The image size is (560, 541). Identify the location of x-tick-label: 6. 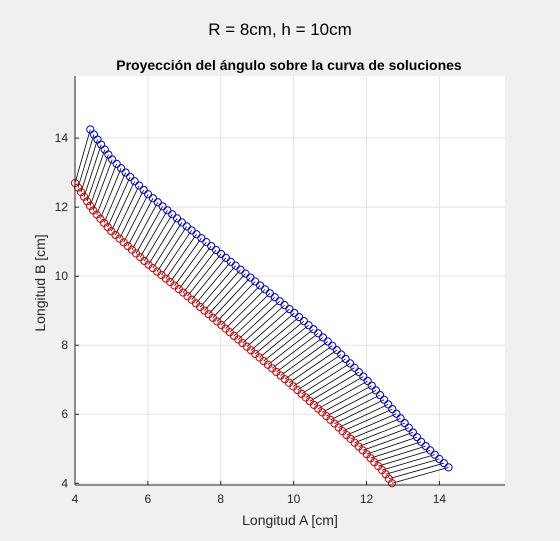
(148, 499).